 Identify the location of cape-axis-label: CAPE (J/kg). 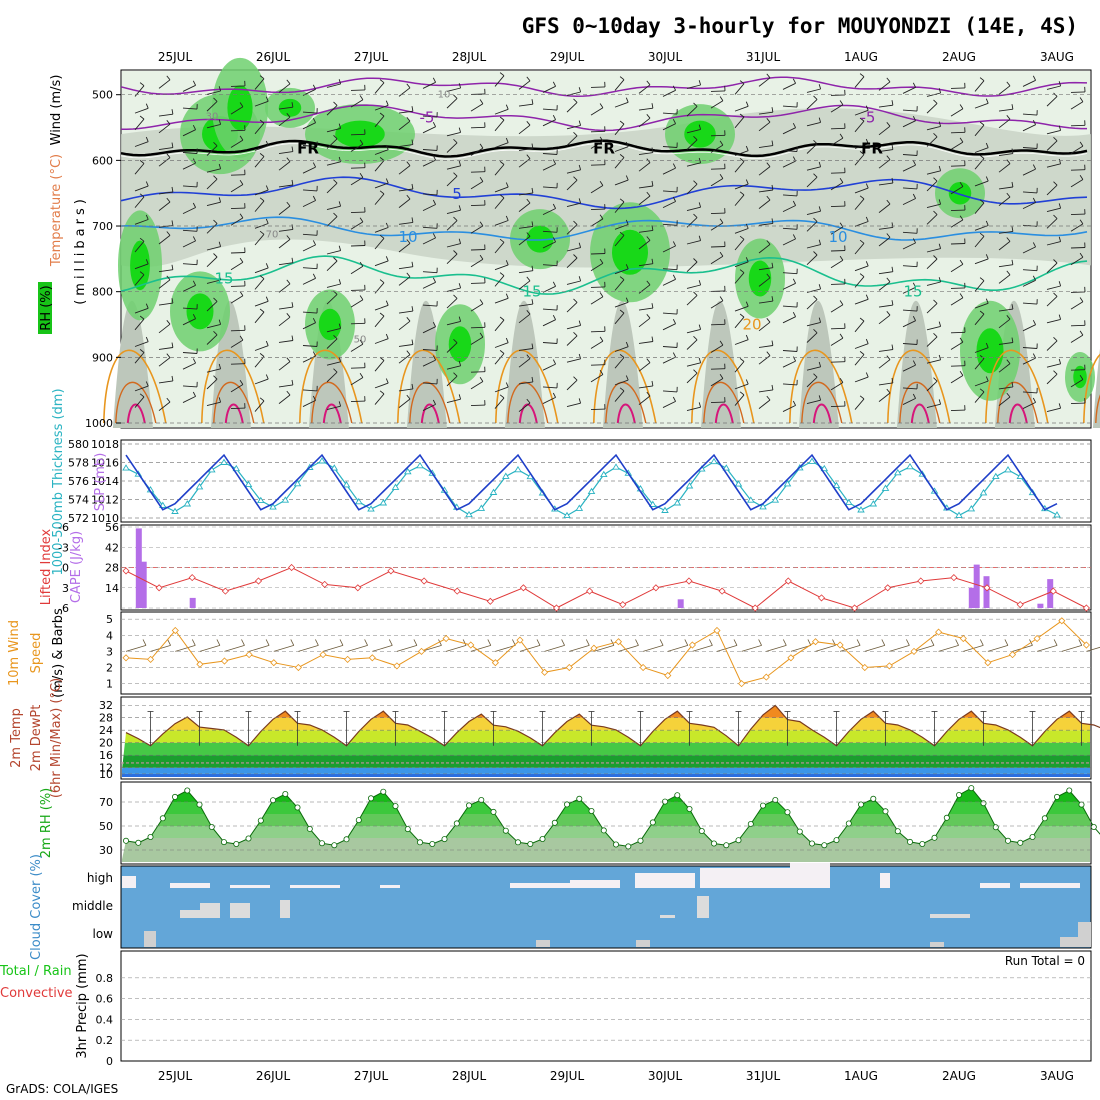
(76, 567).